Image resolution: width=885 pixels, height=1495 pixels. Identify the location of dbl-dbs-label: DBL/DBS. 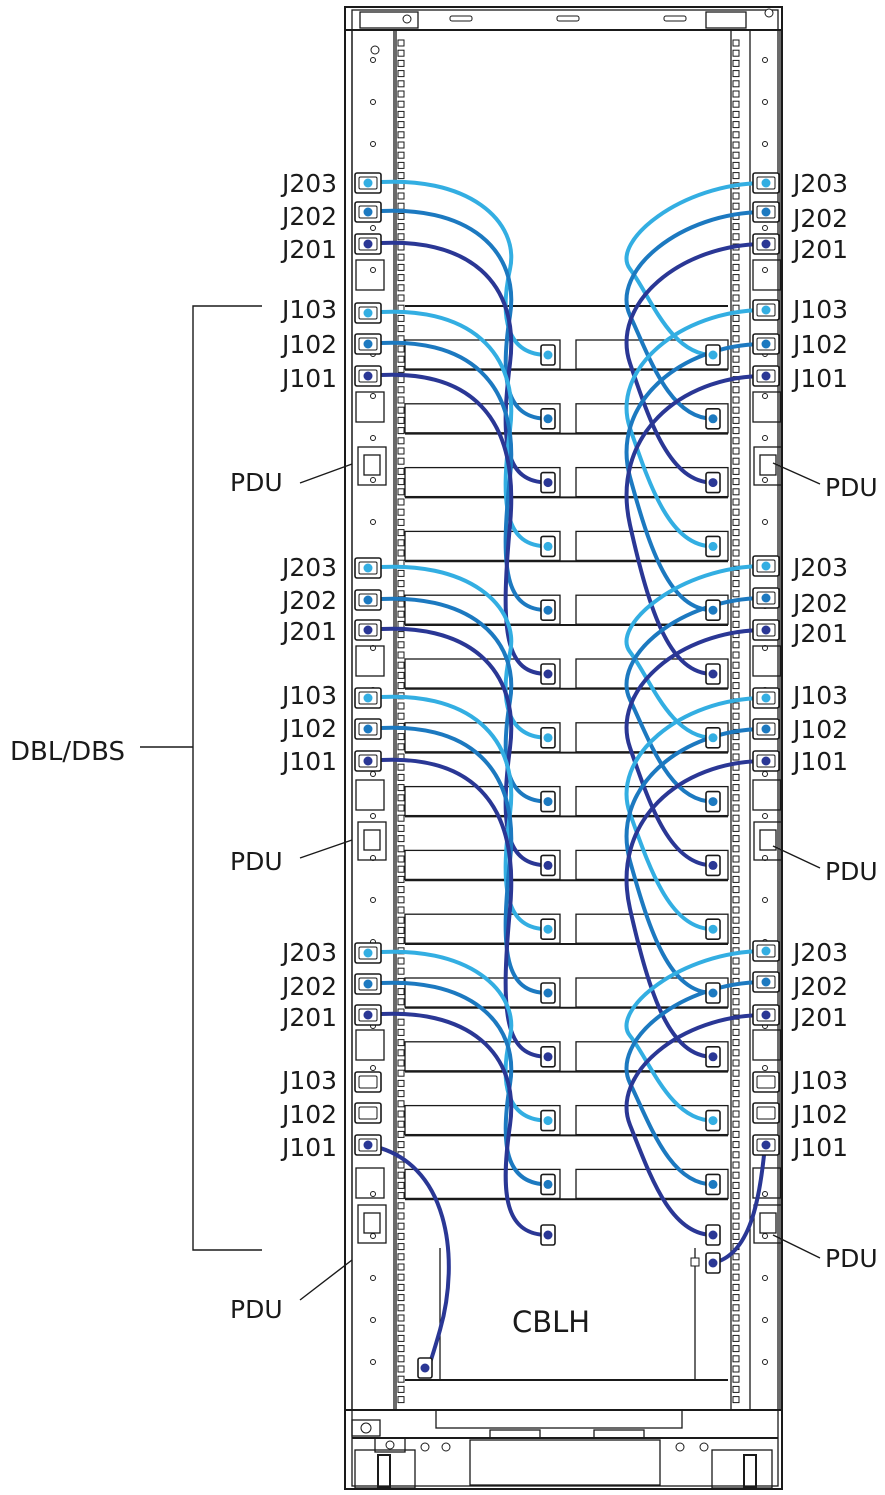
(67, 752).